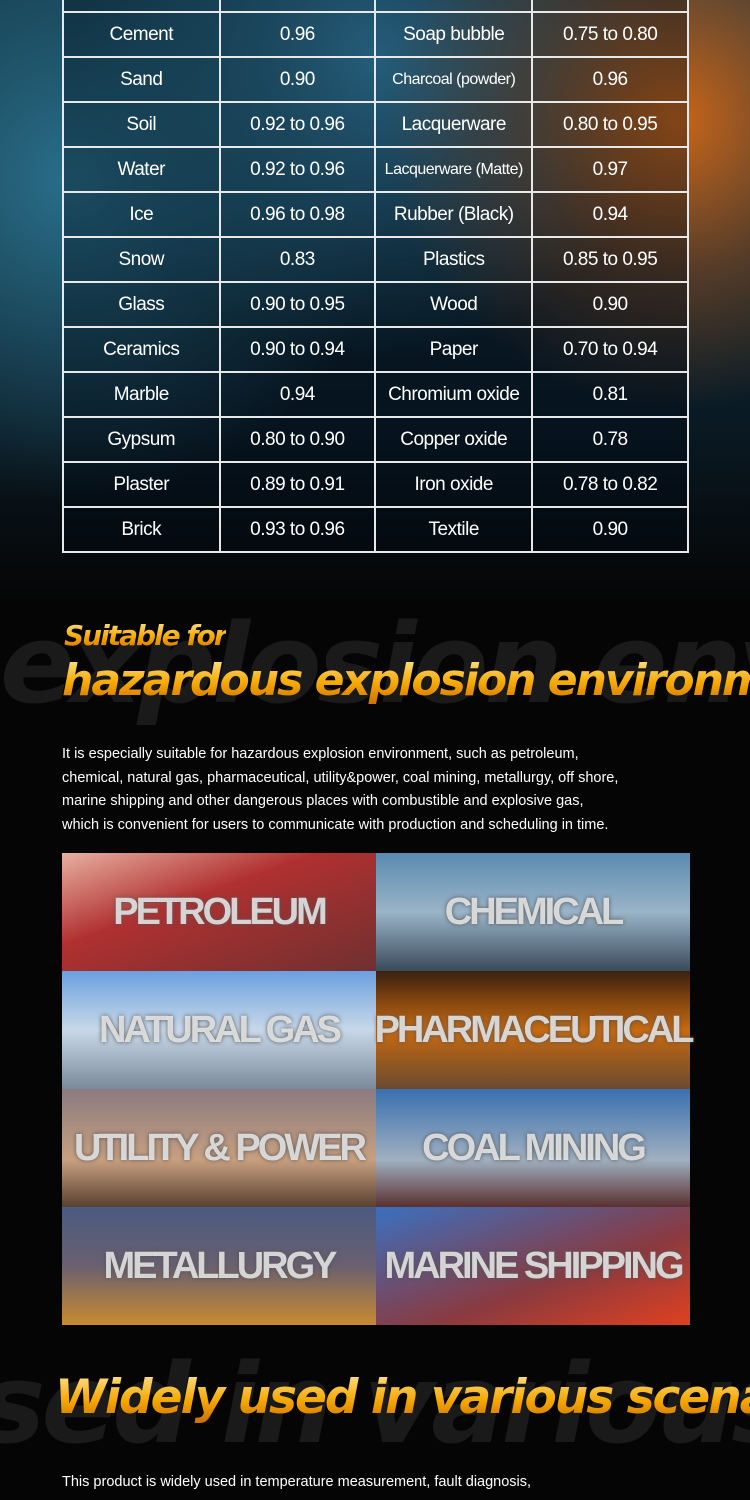 This screenshot has height=1500, width=750. Describe the element at coordinates (454, 439) in the screenshot. I see `material-cell: Copper oxide` at that location.